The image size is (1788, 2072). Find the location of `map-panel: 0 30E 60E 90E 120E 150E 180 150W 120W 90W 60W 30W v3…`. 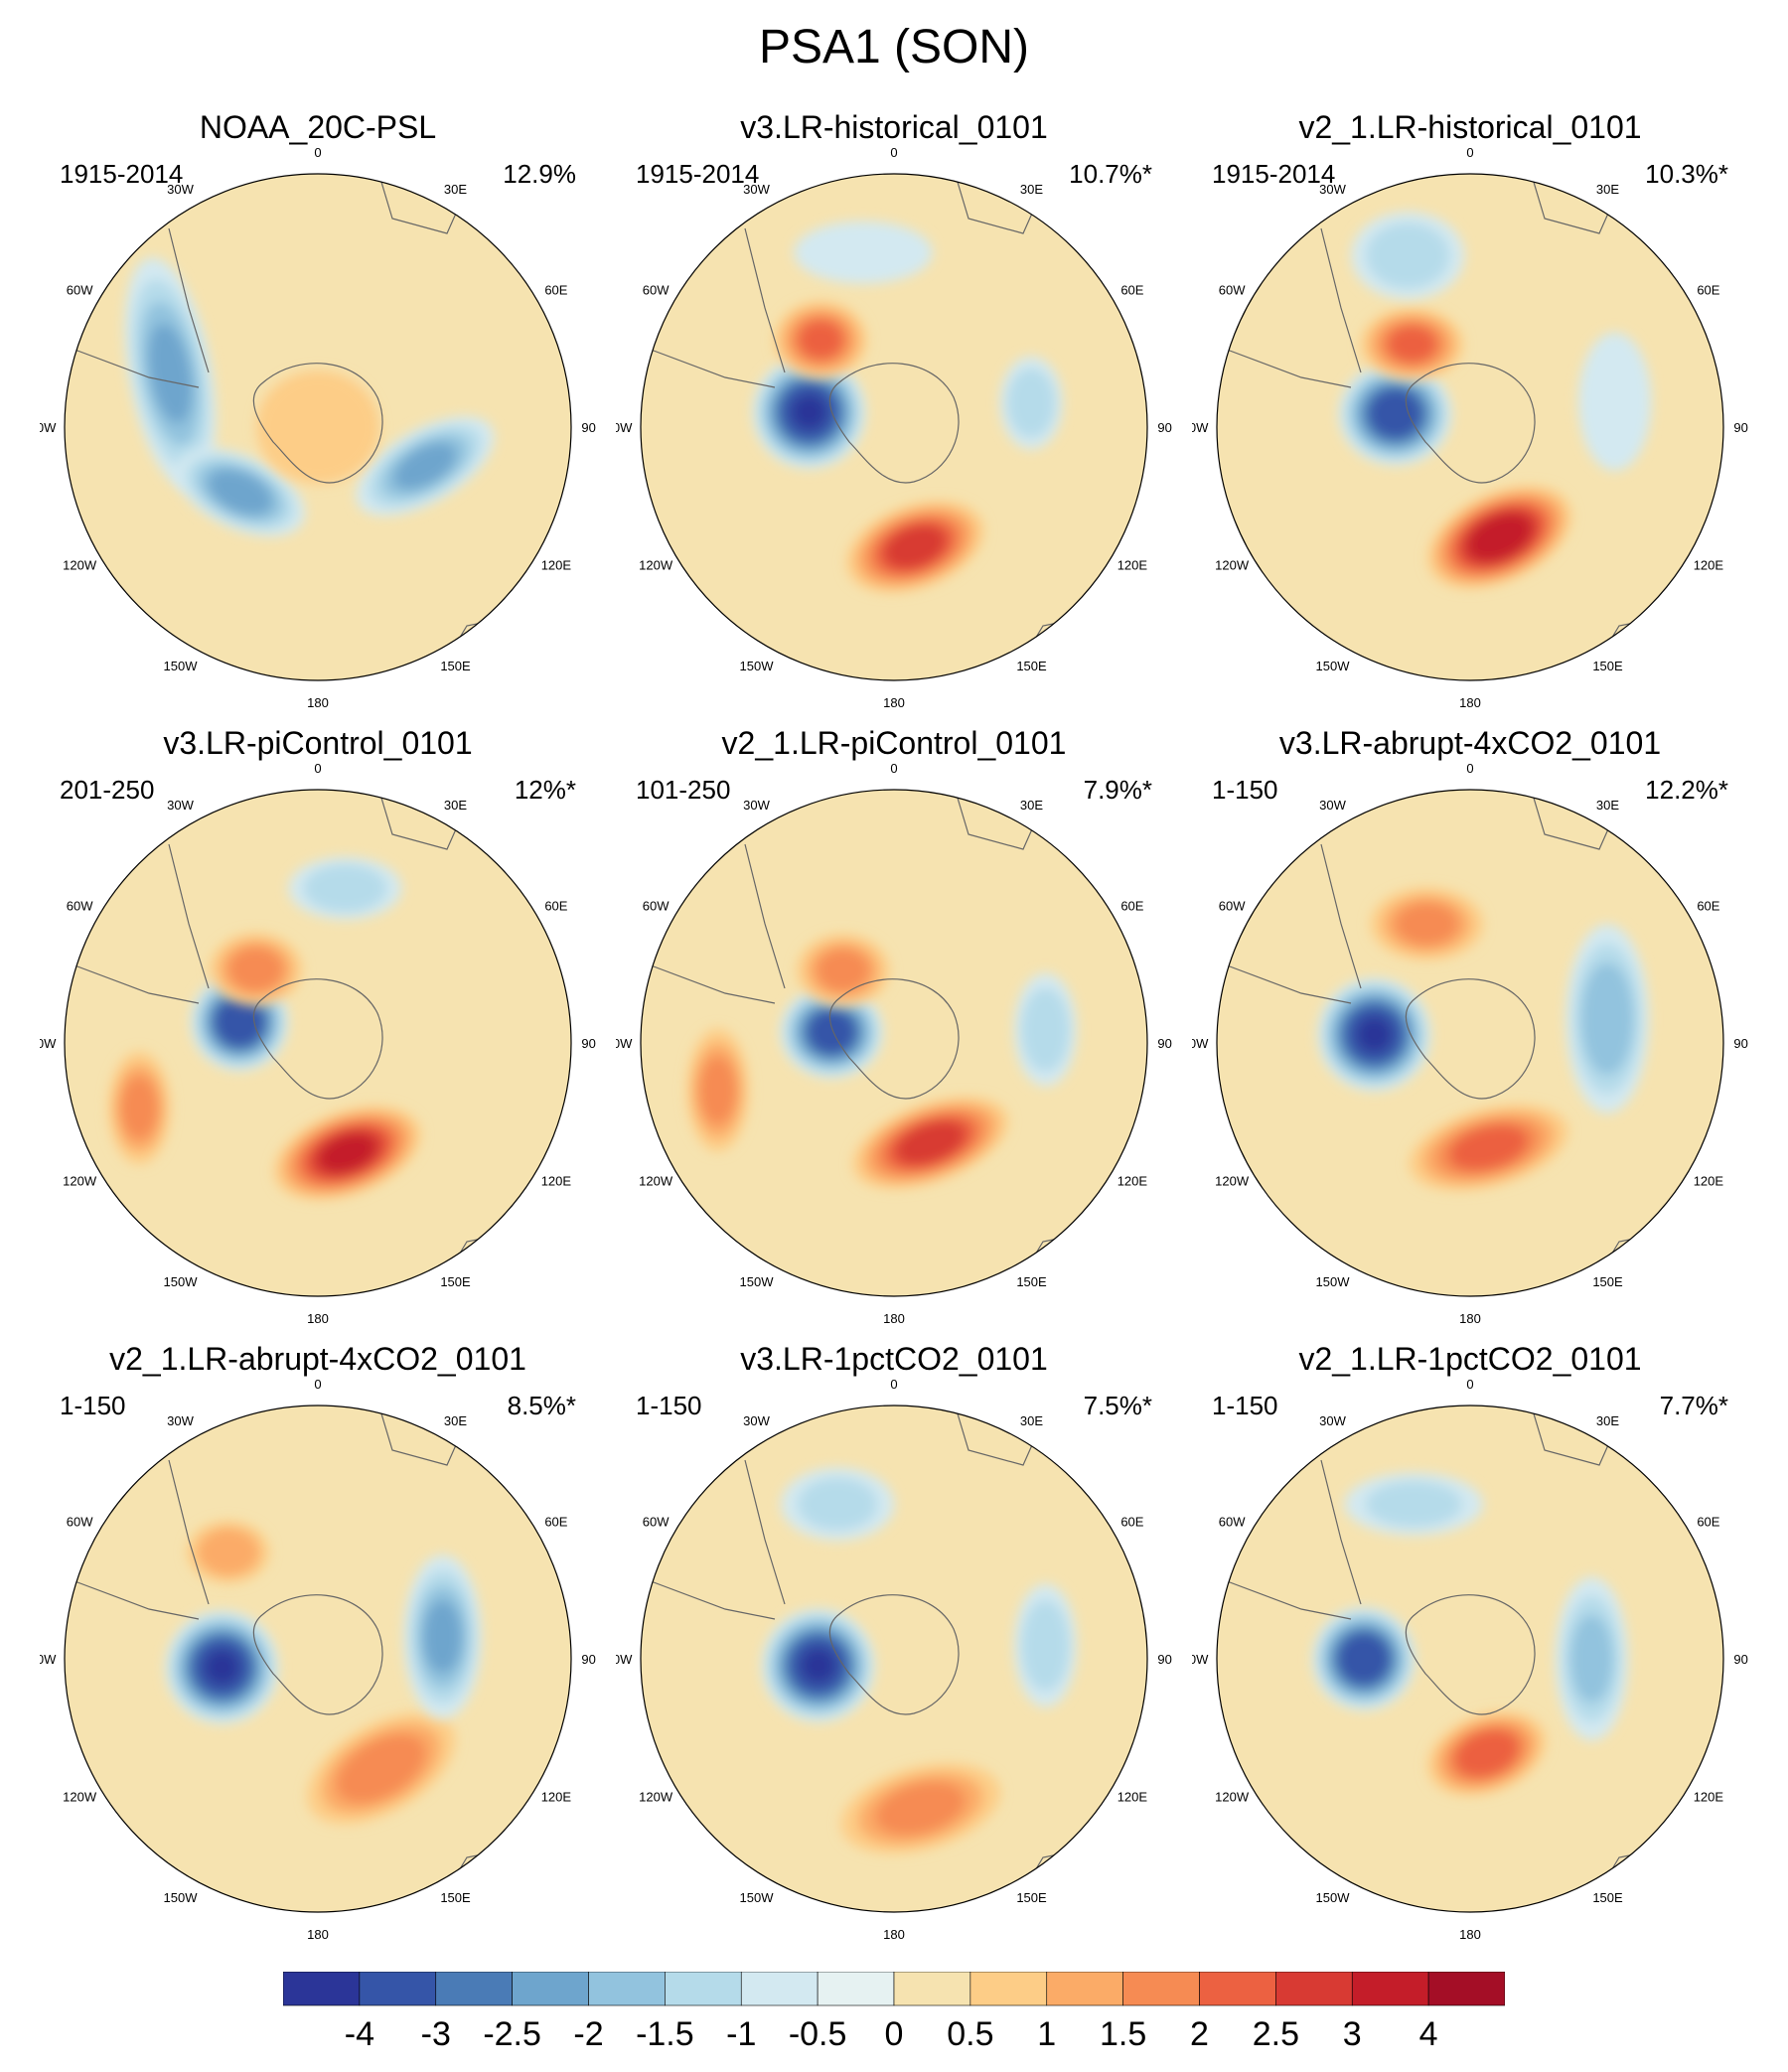

map-panel: 0 30E 60E 90E 120E 150E 180 150W 120W 90W 60W 30W v3… is located at coordinates (1470, 1033).